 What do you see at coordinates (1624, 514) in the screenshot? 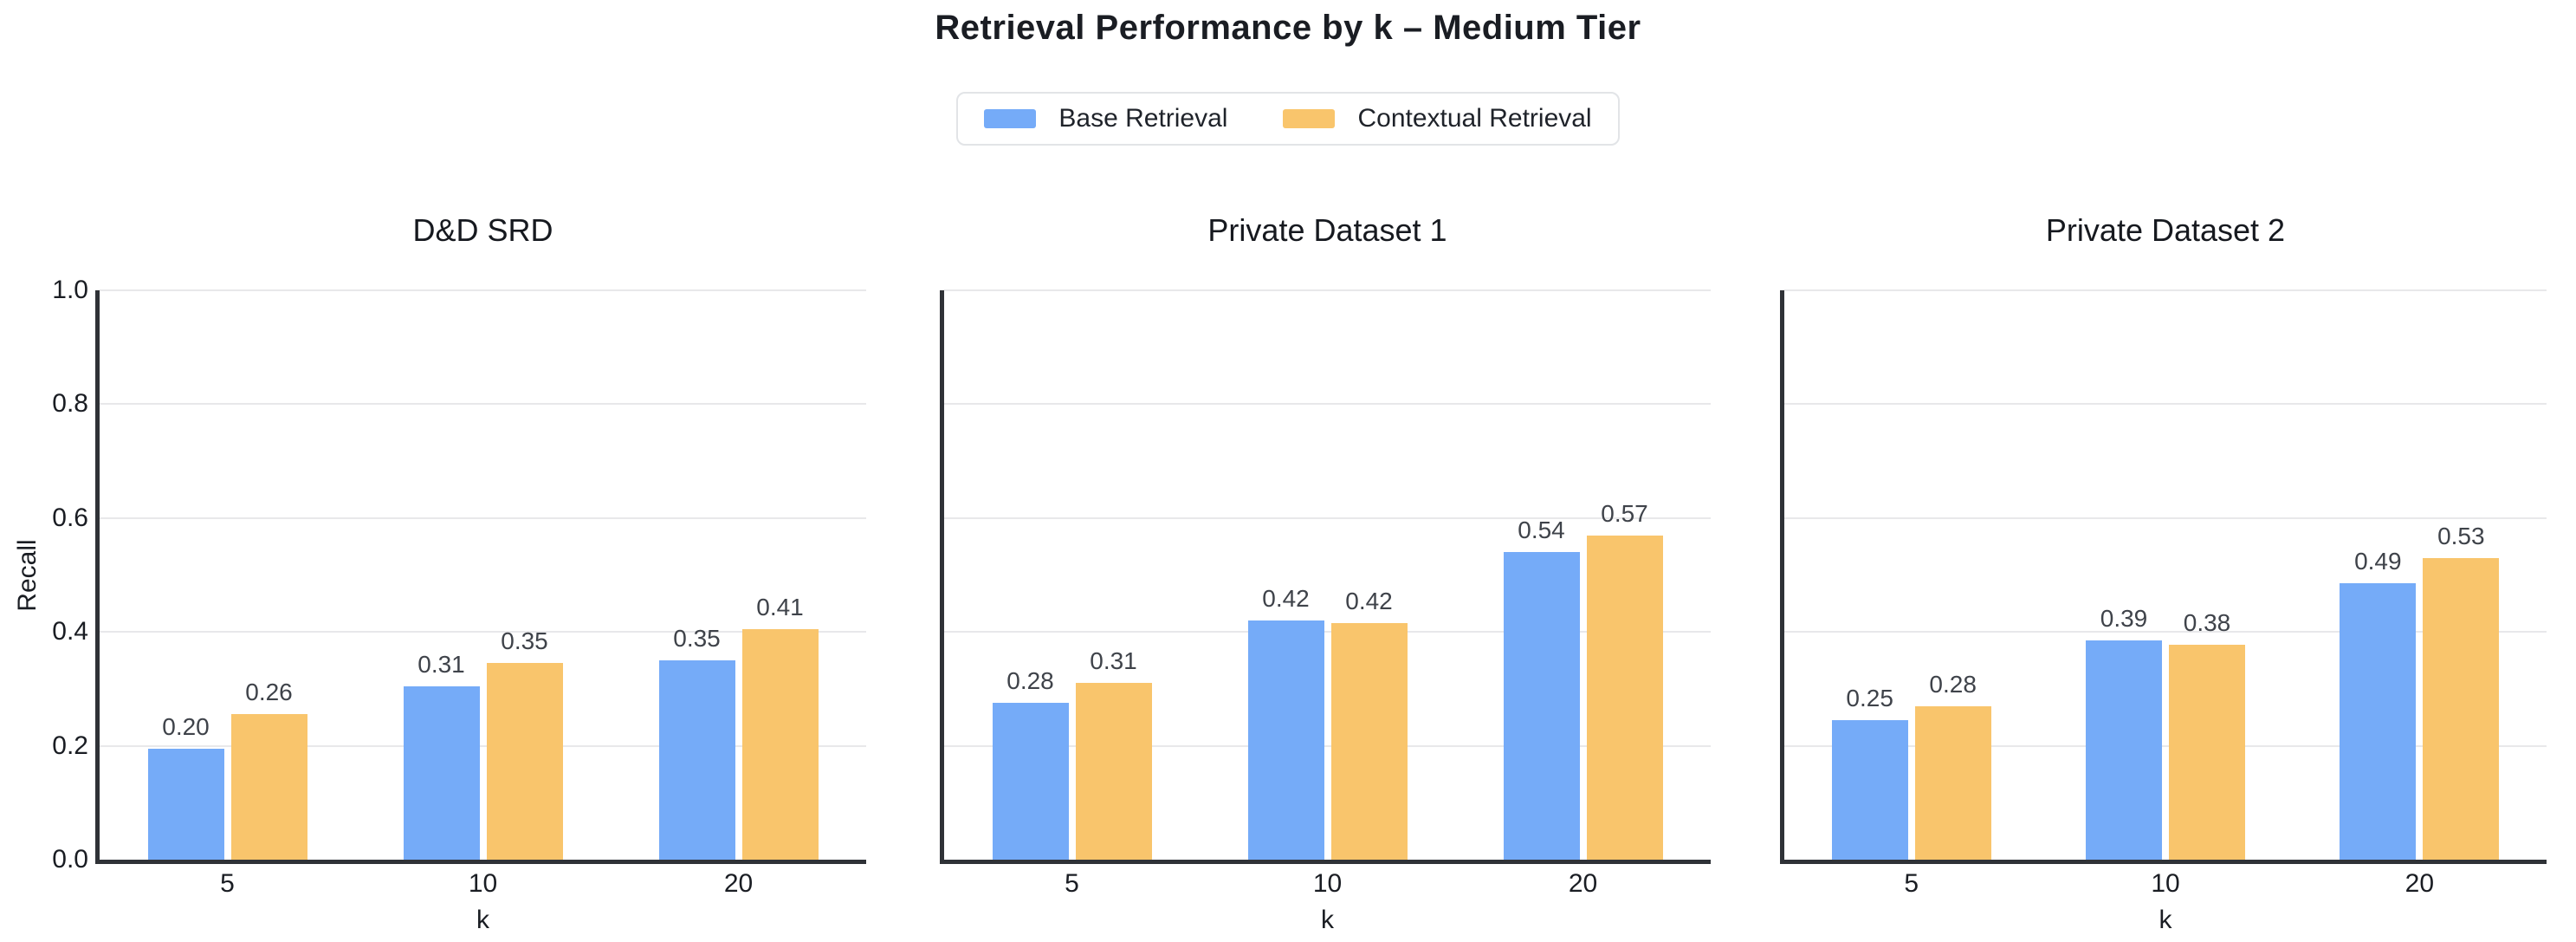
I see `bar-value-label: 0.57` at bounding box center [1624, 514].